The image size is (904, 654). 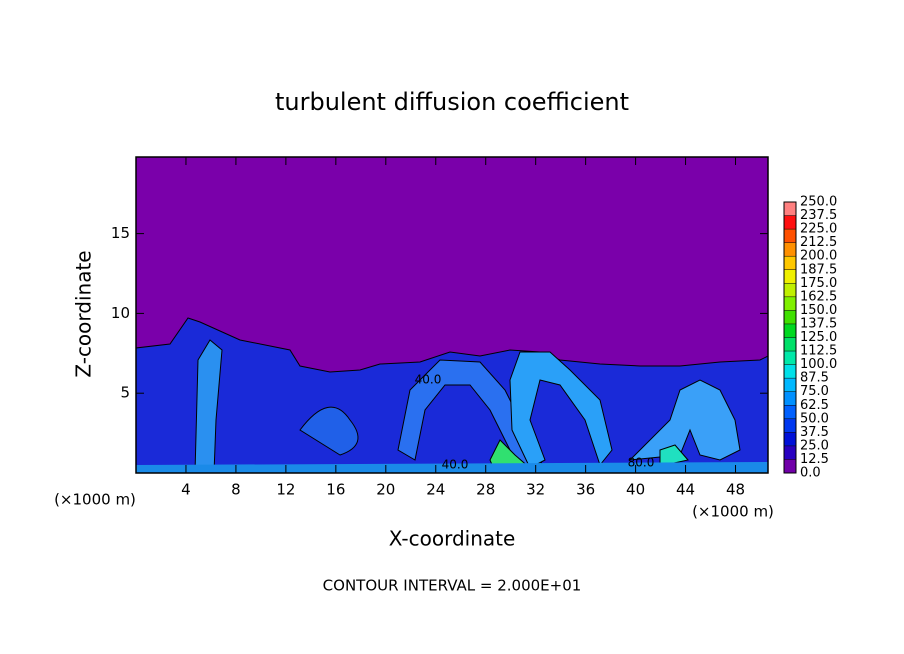 I want to click on y-tick-label: 5, so click(x=125, y=393).